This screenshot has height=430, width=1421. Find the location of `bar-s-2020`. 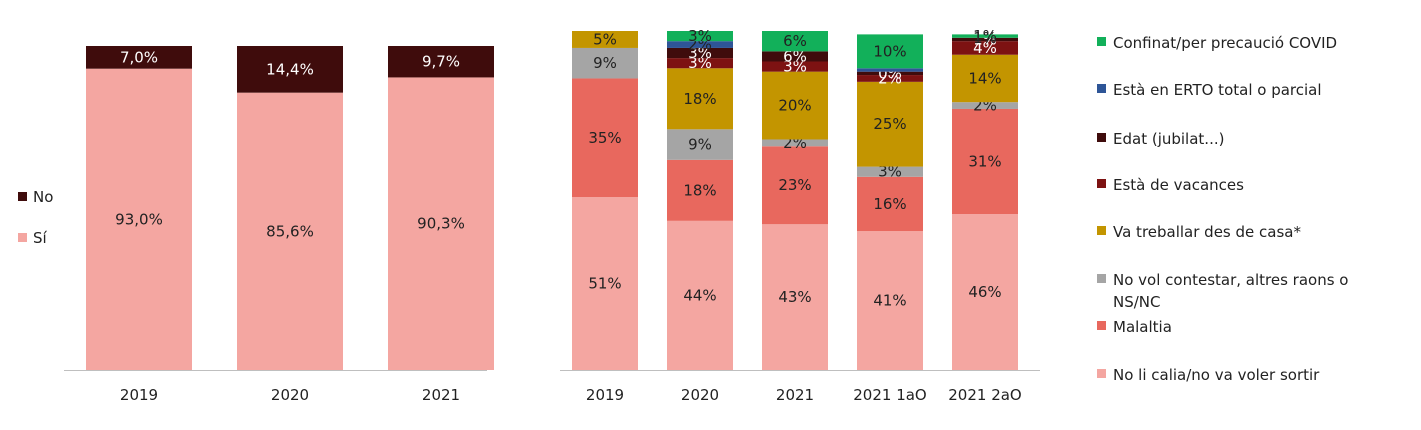

bar-s-2020 is located at coordinates (290, 231).